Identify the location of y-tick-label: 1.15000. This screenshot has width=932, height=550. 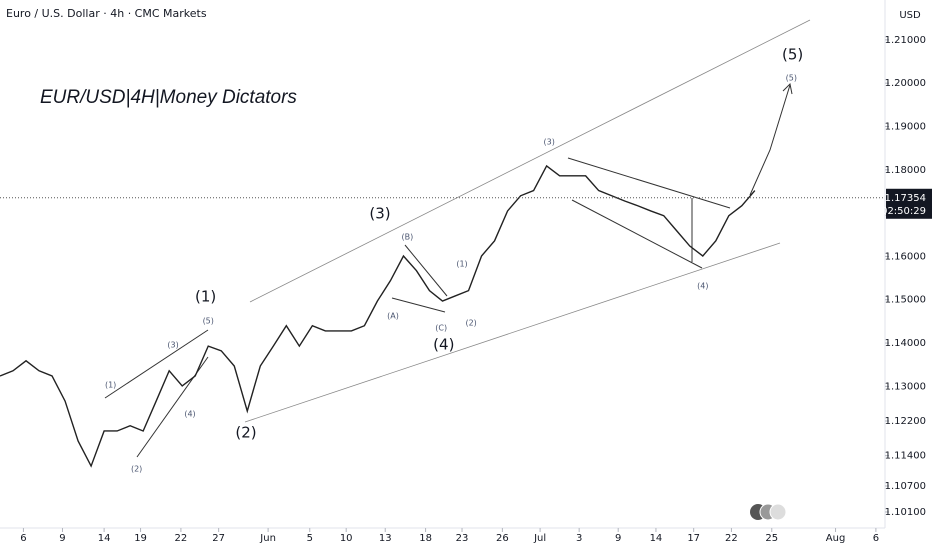
(905, 300).